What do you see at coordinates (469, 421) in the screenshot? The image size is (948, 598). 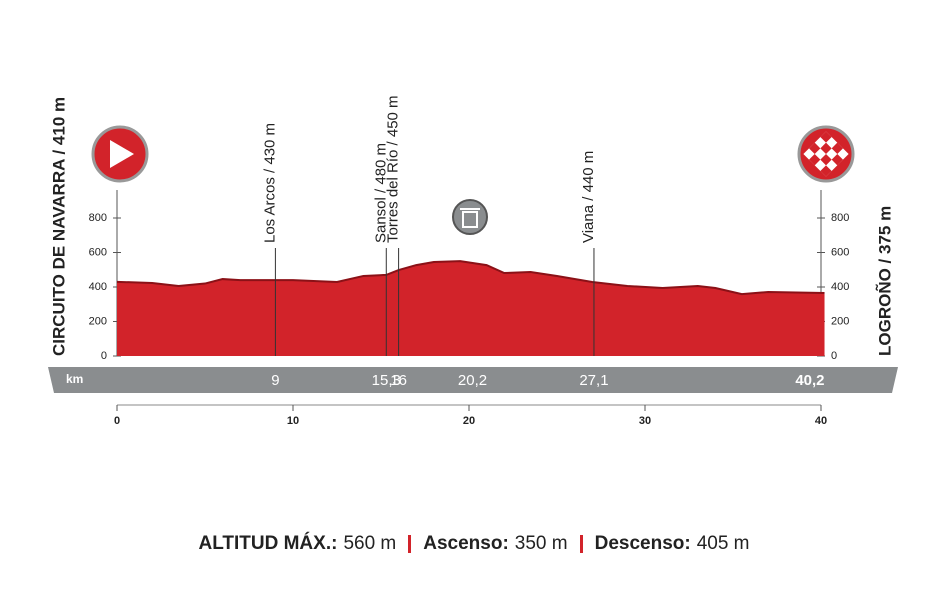 I see `x-tick-label: 20` at bounding box center [469, 421].